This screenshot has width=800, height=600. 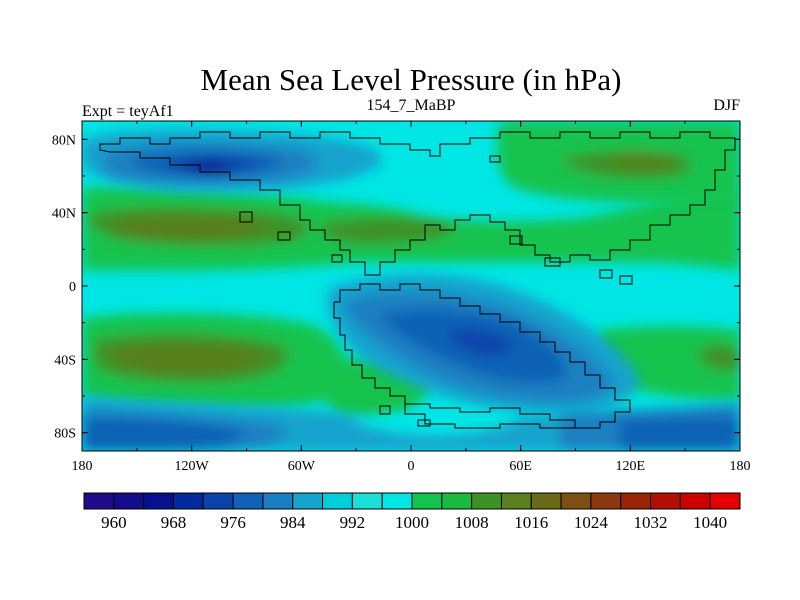 I want to click on colorbar-label: 960, so click(x=114, y=522).